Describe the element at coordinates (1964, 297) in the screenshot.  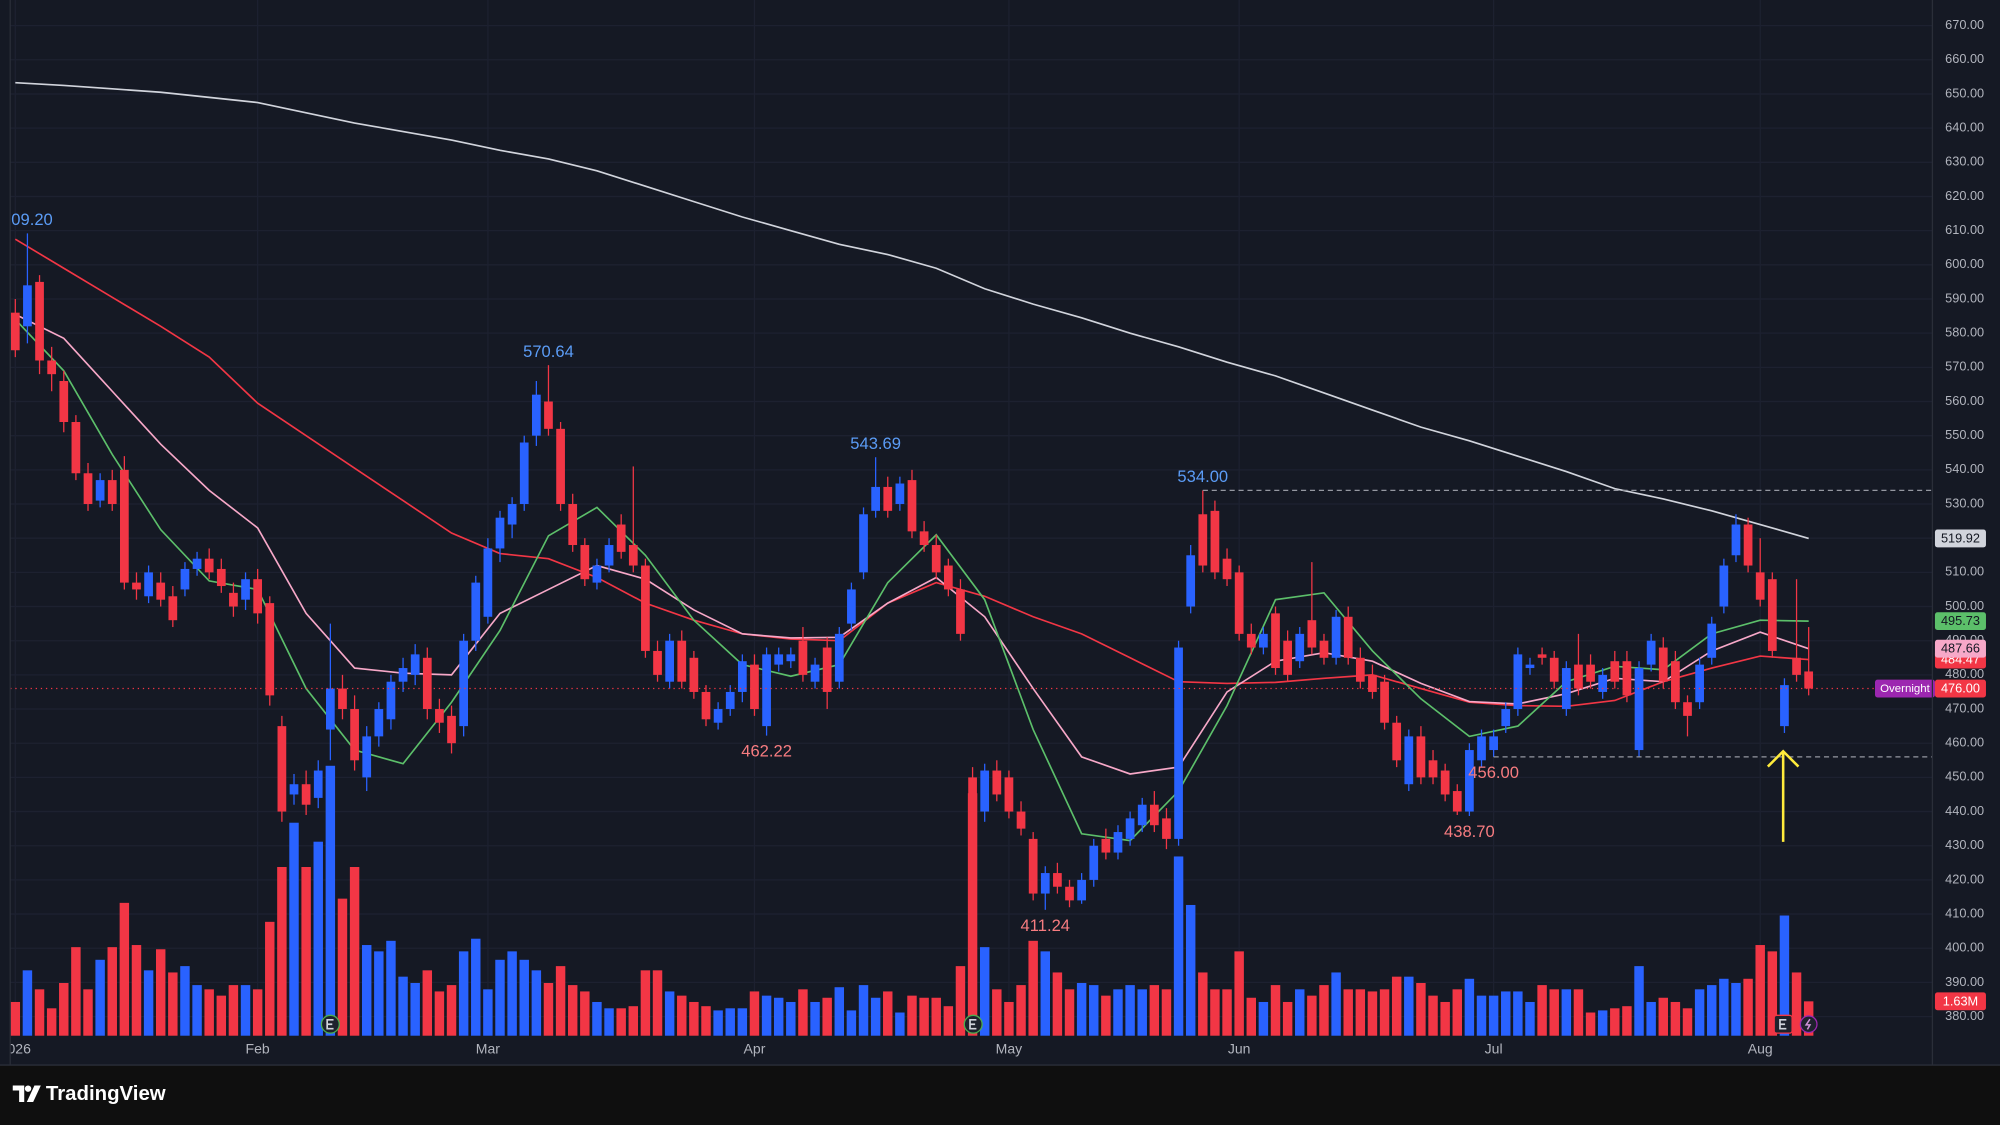
I see `y-tick-label: 590.00` at that location.